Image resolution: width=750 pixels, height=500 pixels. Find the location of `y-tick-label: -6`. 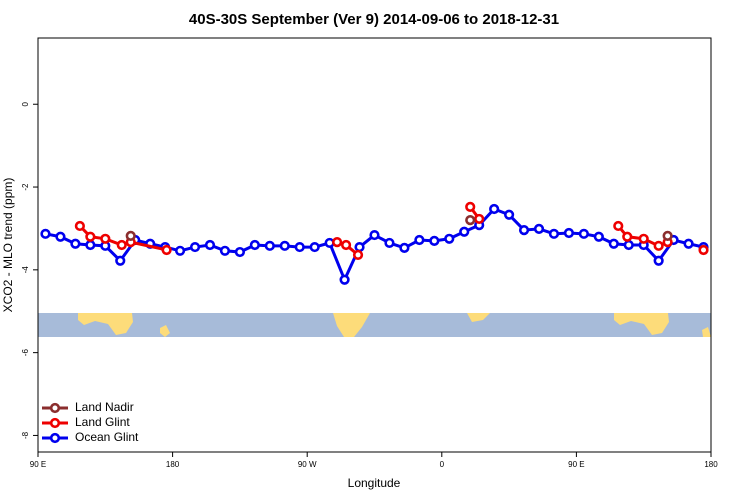

y-tick-label: -6 is located at coordinates (25, 353).